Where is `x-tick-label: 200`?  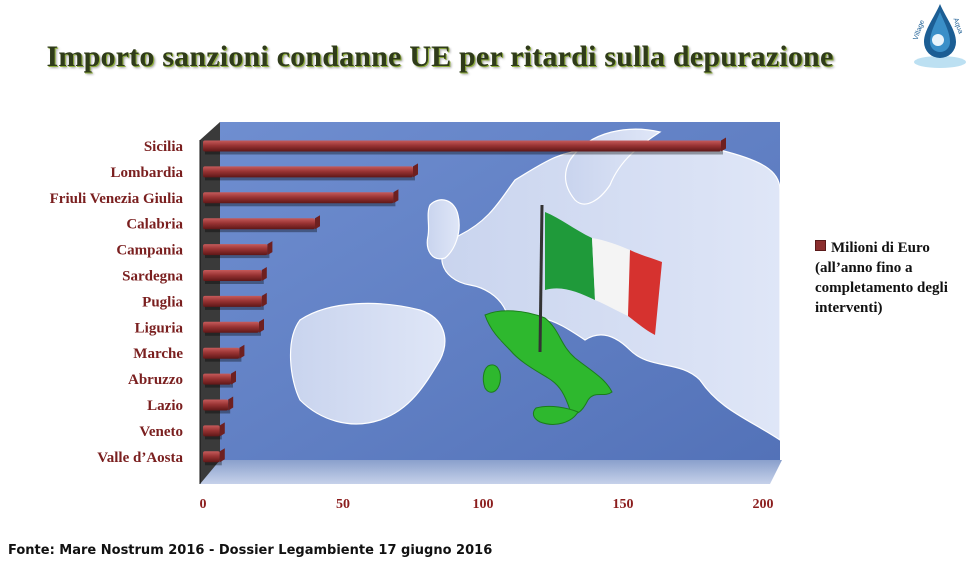 x-tick-label: 200 is located at coordinates (763, 504).